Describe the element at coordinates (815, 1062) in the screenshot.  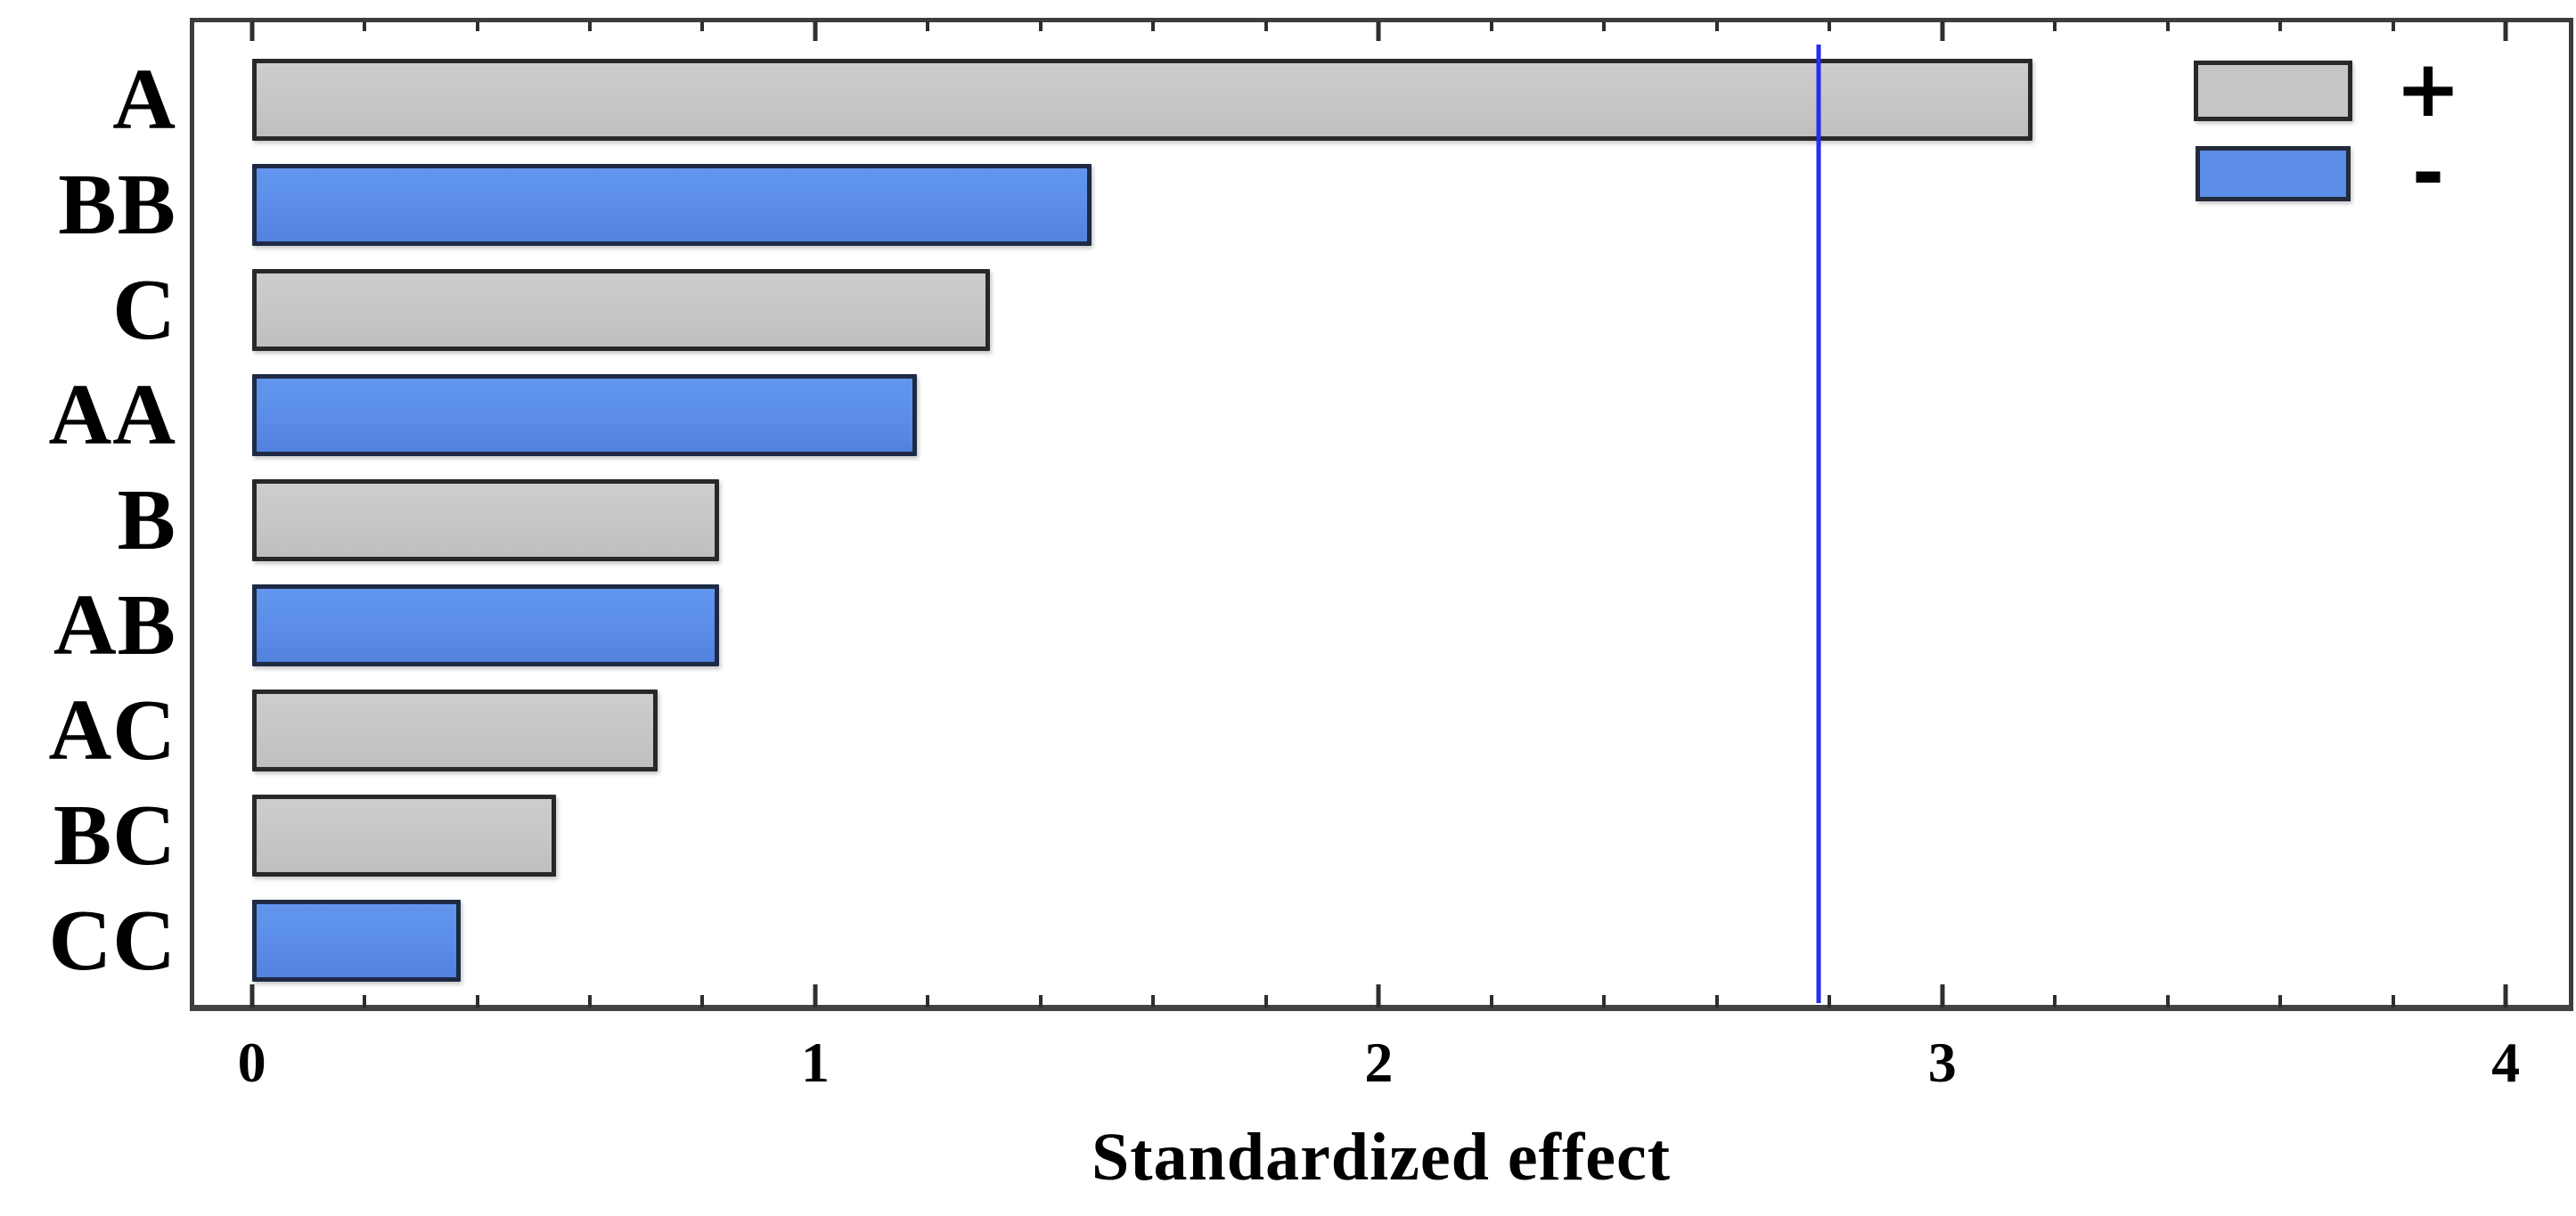
I see `x-axis-tick-label: 1` at that location.